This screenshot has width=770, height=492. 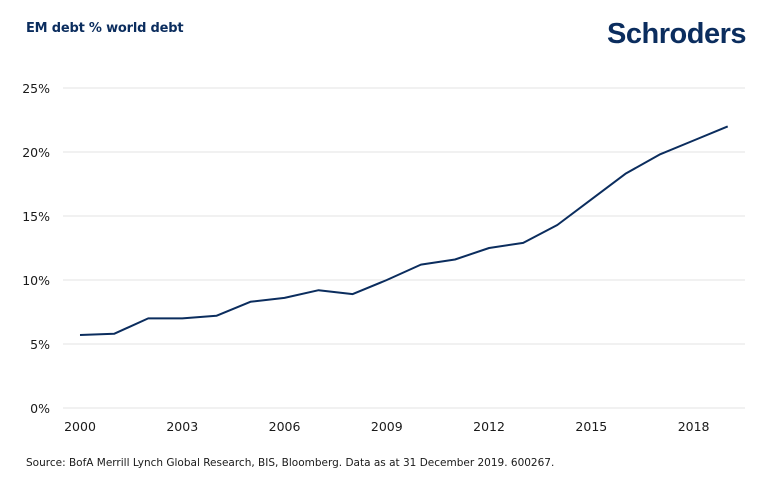 What do you see at coordinates (182, 426) in the screenshot?
I see `x-tick-label: 2003` at bounding box center [182, 426].